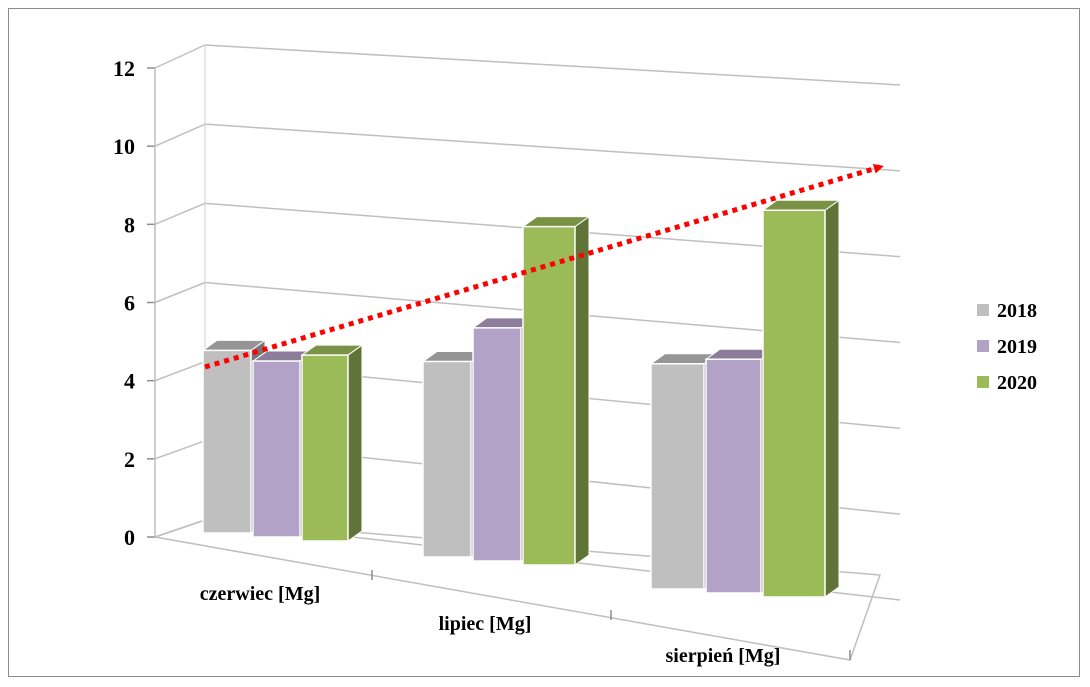 The width and height of the screenshot is (1090, 687). What do you see at coordinates (129, 459) in the screenshot?
I see `y-tick-label: 2` at bounding box center [129, 459].